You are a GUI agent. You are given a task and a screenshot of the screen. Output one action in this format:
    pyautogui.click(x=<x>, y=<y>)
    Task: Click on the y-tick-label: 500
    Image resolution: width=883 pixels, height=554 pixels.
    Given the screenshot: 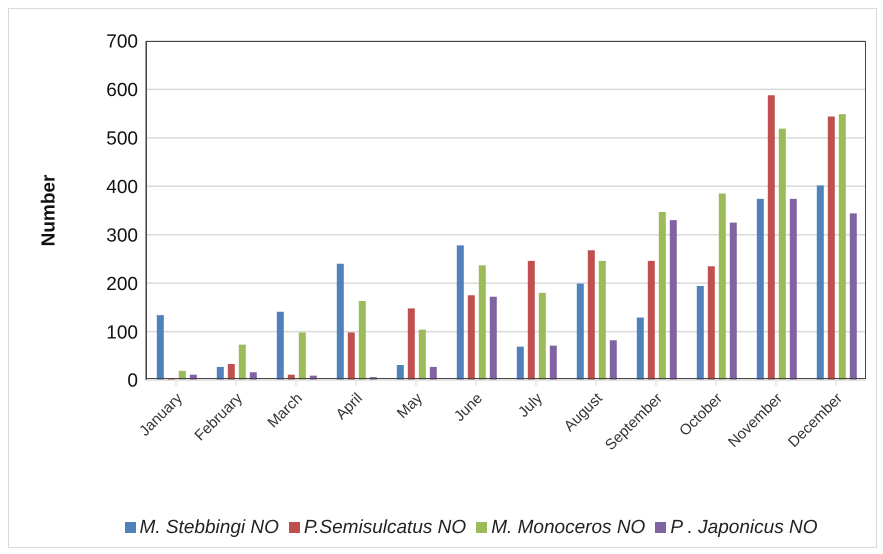 What is the action you would take?
    pyautogui.click(x=122, y=139)
    